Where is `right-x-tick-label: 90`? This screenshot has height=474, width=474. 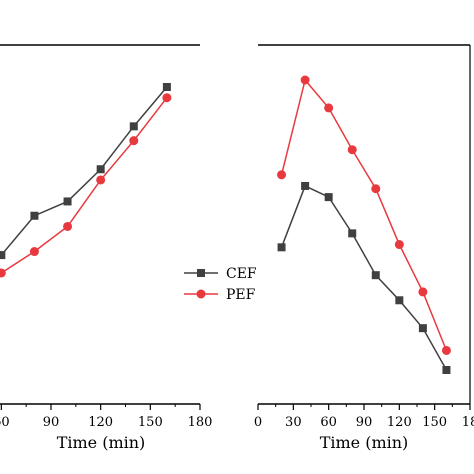
right-x-tick-label: 90 is located at coordinates (364, 422).